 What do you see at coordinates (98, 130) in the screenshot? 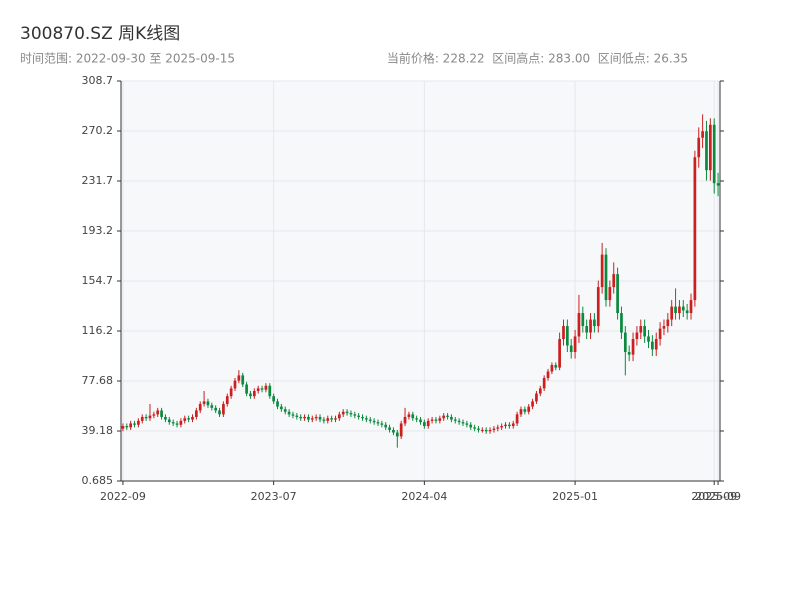
I see `y-tick-label: 270.2` at bounding box center [98, 130].